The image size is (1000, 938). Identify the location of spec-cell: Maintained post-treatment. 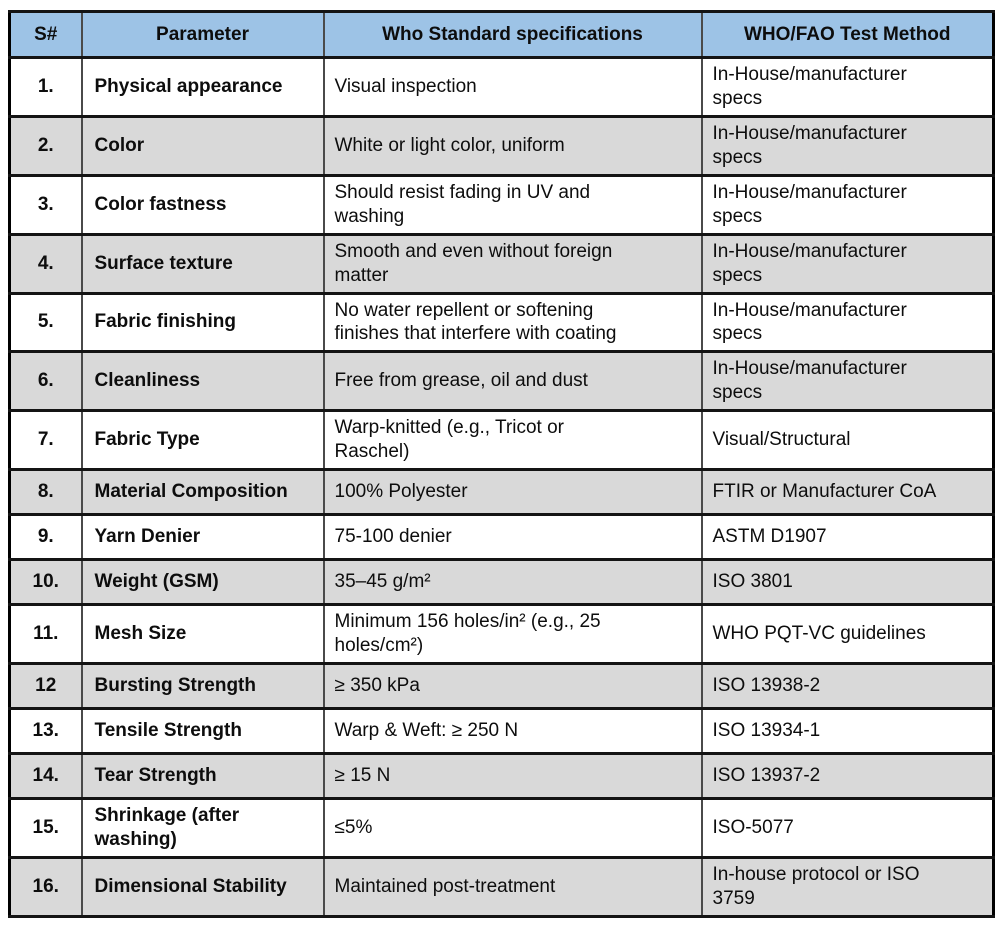
(512, 886).